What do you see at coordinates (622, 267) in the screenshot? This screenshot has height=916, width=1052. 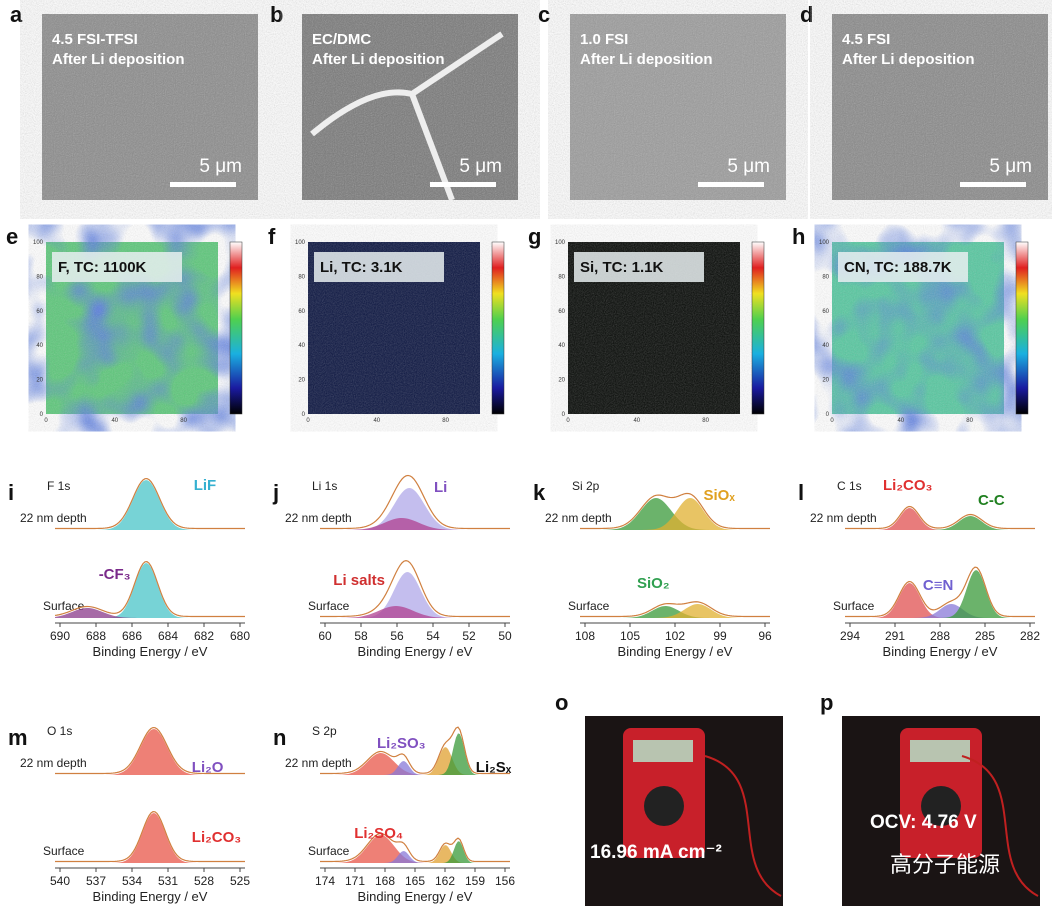 I see `map-label: Si, TC: 1.1K` at bounding box center [622, 267].